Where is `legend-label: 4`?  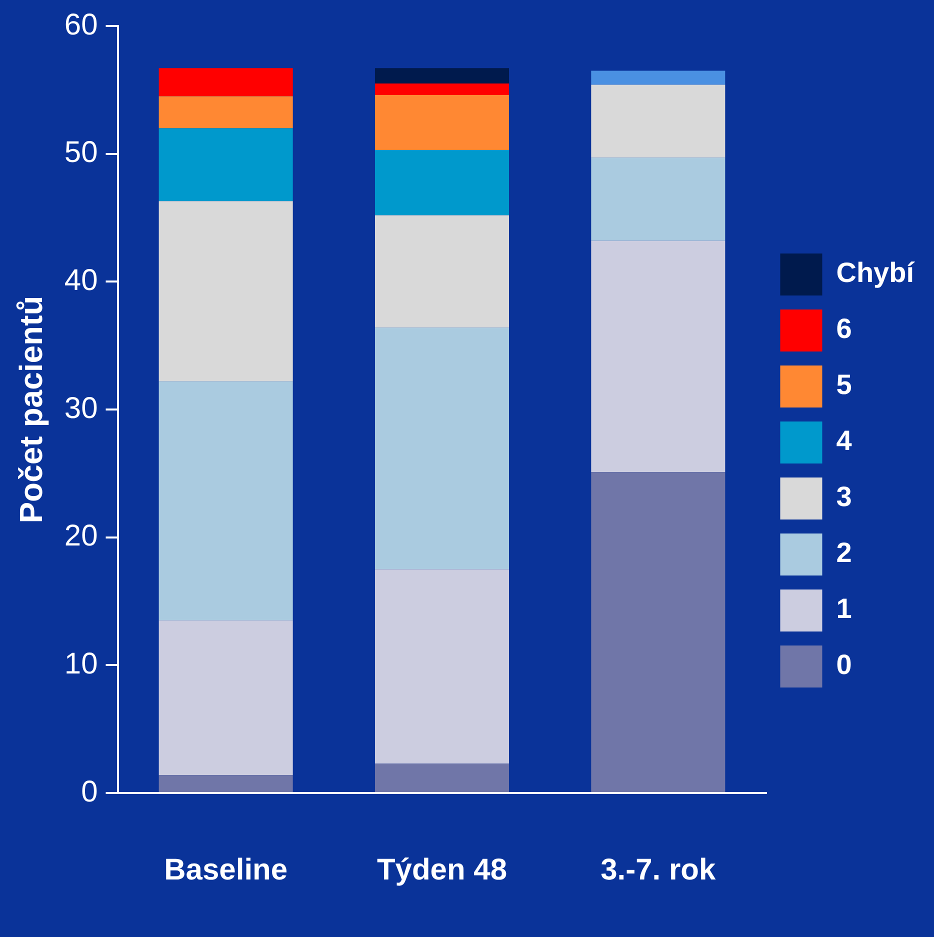
legend-label: 4 is located at coordinates (844, 440).